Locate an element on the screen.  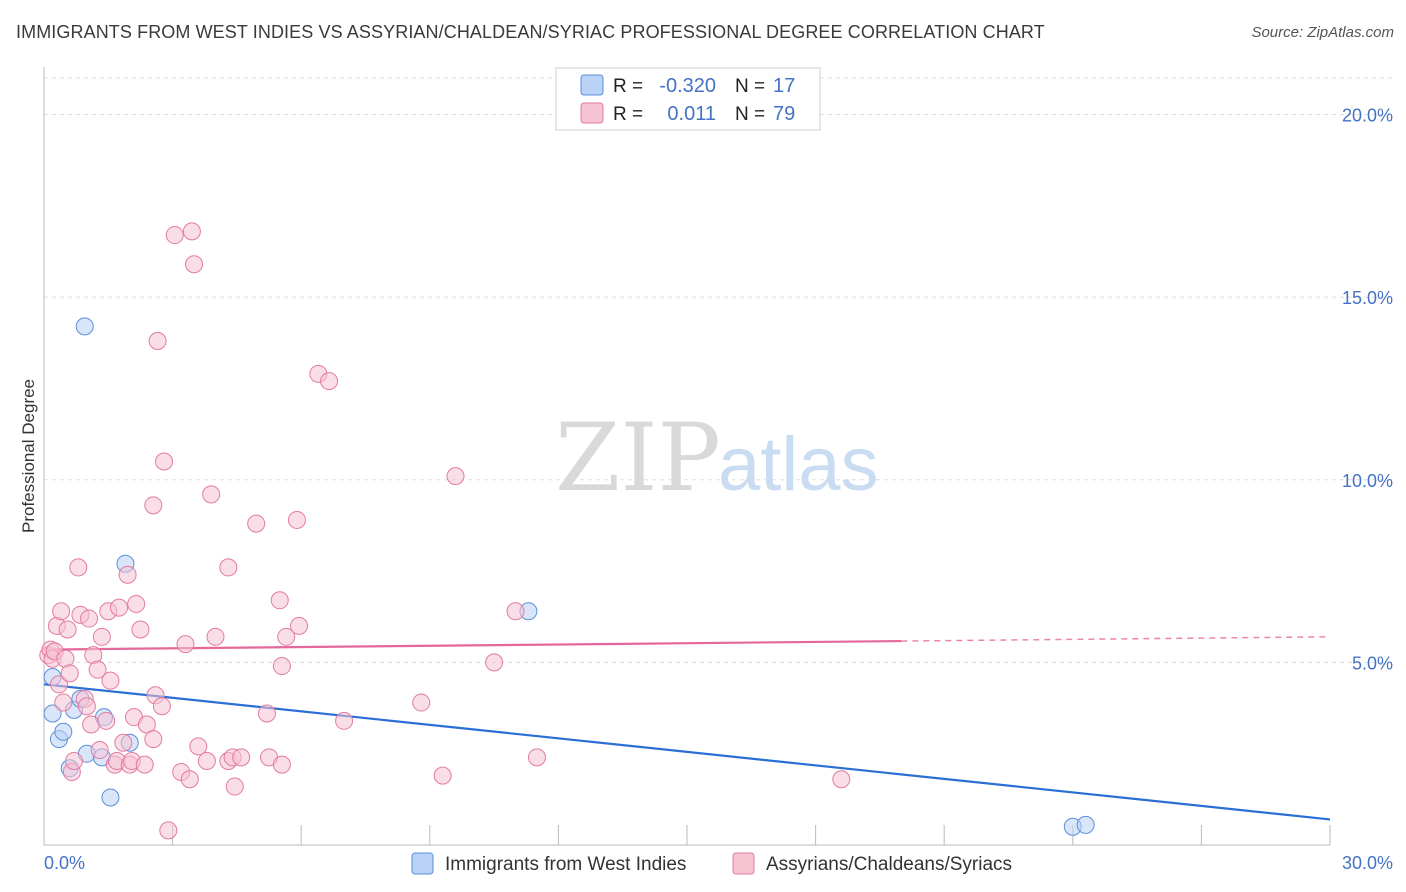
legend-label-west-indies: Immigrants from West Indies is located at coordinates (565, 864).